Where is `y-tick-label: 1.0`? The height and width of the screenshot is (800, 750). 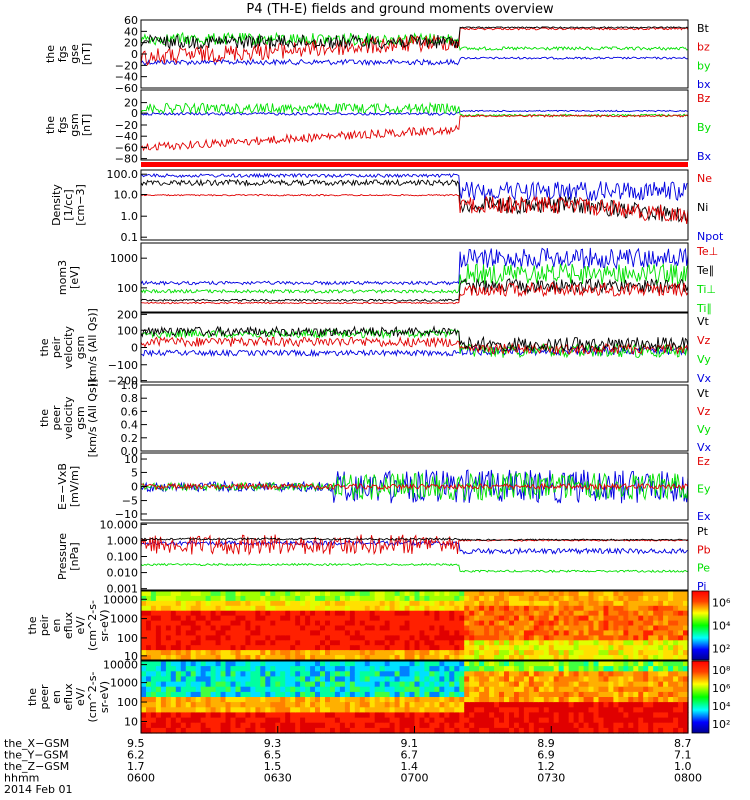 y-tick-label: 1.0 is located at coordinates (130, 216).